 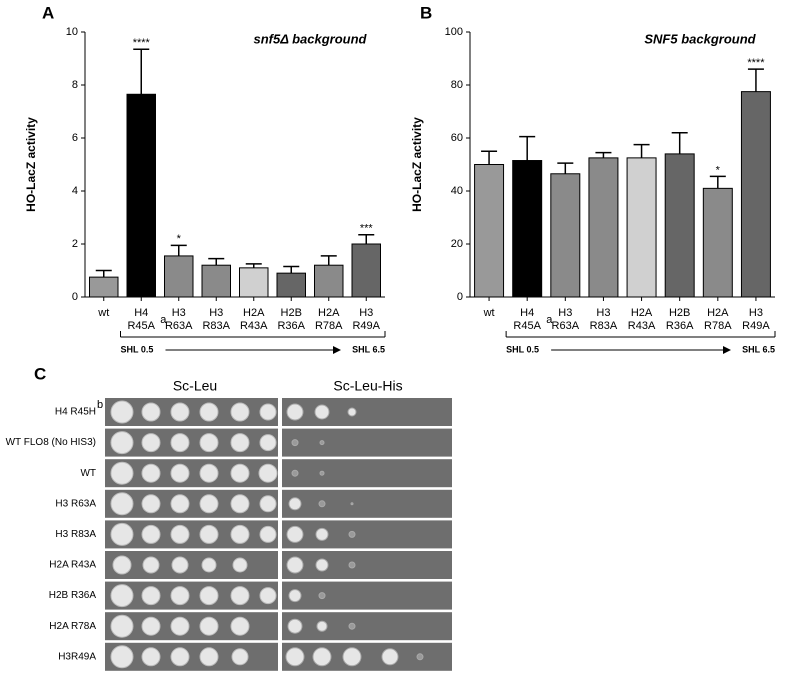 I want to click on significance: ***, so click(x=367, y=229).